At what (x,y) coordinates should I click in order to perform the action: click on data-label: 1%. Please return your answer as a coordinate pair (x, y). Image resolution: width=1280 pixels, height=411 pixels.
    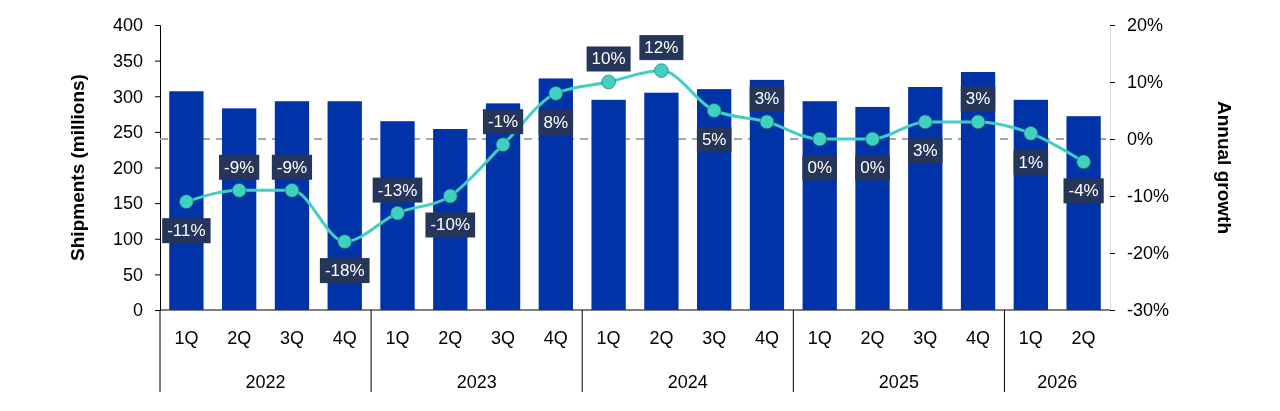
    Looking at the image, I should click on (1031, 162).